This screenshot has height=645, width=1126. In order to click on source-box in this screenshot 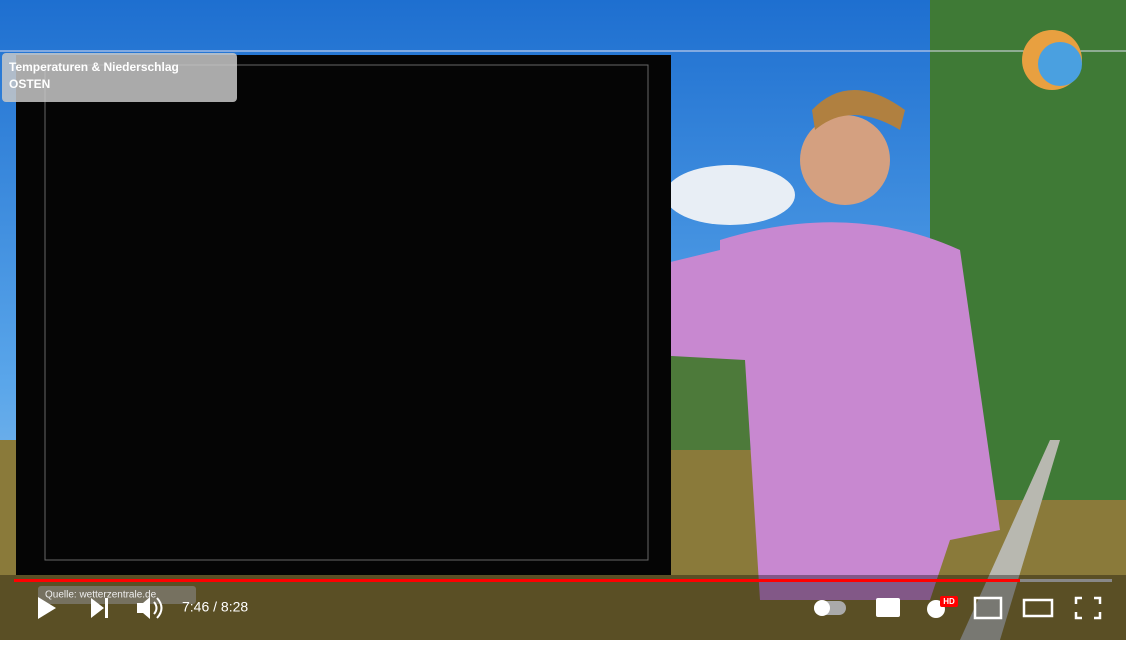, I will do `click(117, 595)`.